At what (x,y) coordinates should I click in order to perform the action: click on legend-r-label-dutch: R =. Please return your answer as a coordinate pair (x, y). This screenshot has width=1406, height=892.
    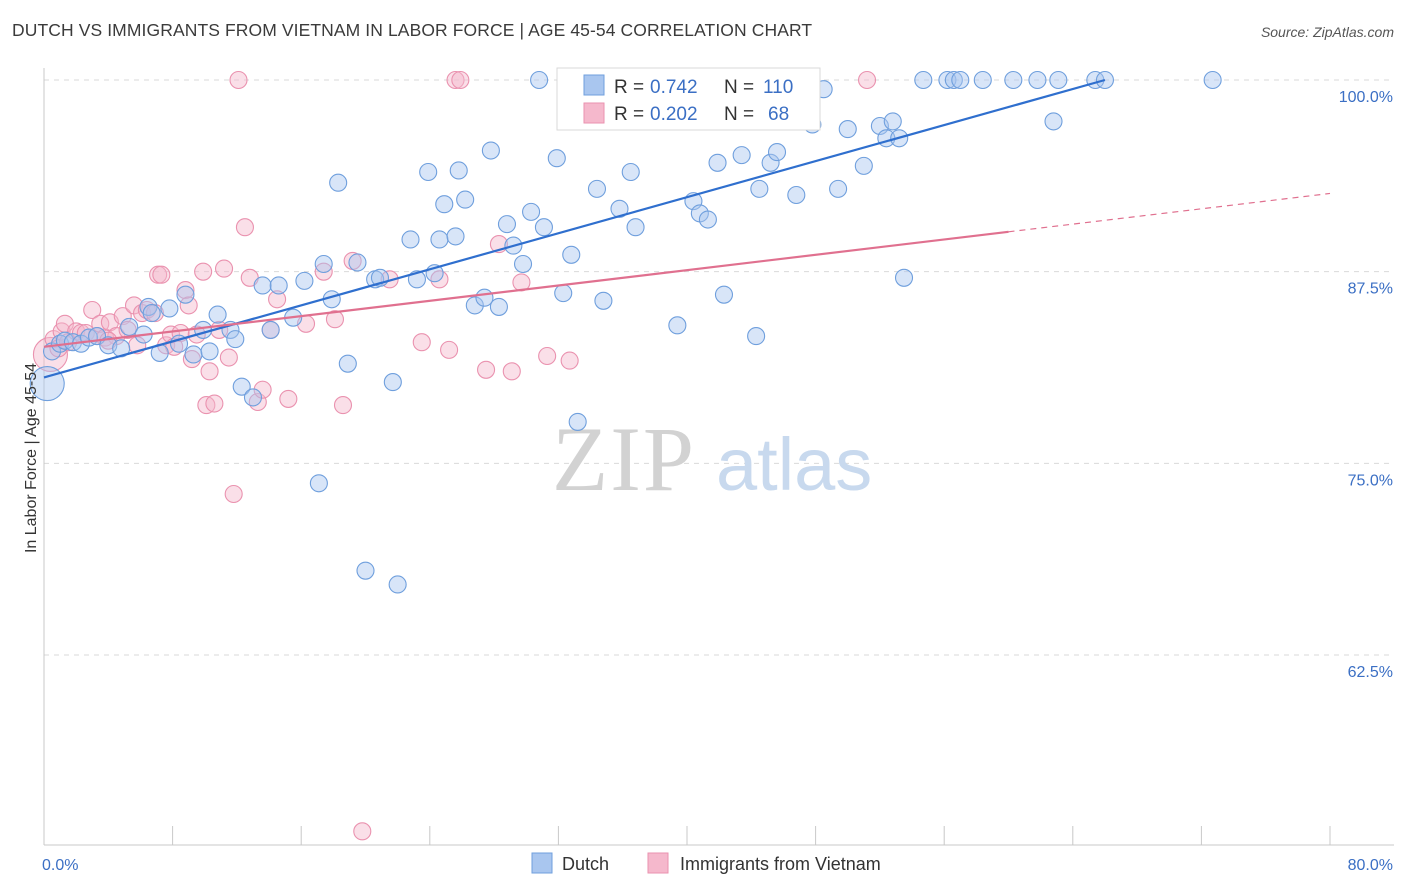
    Looking at the image, I should click on (629, 87).